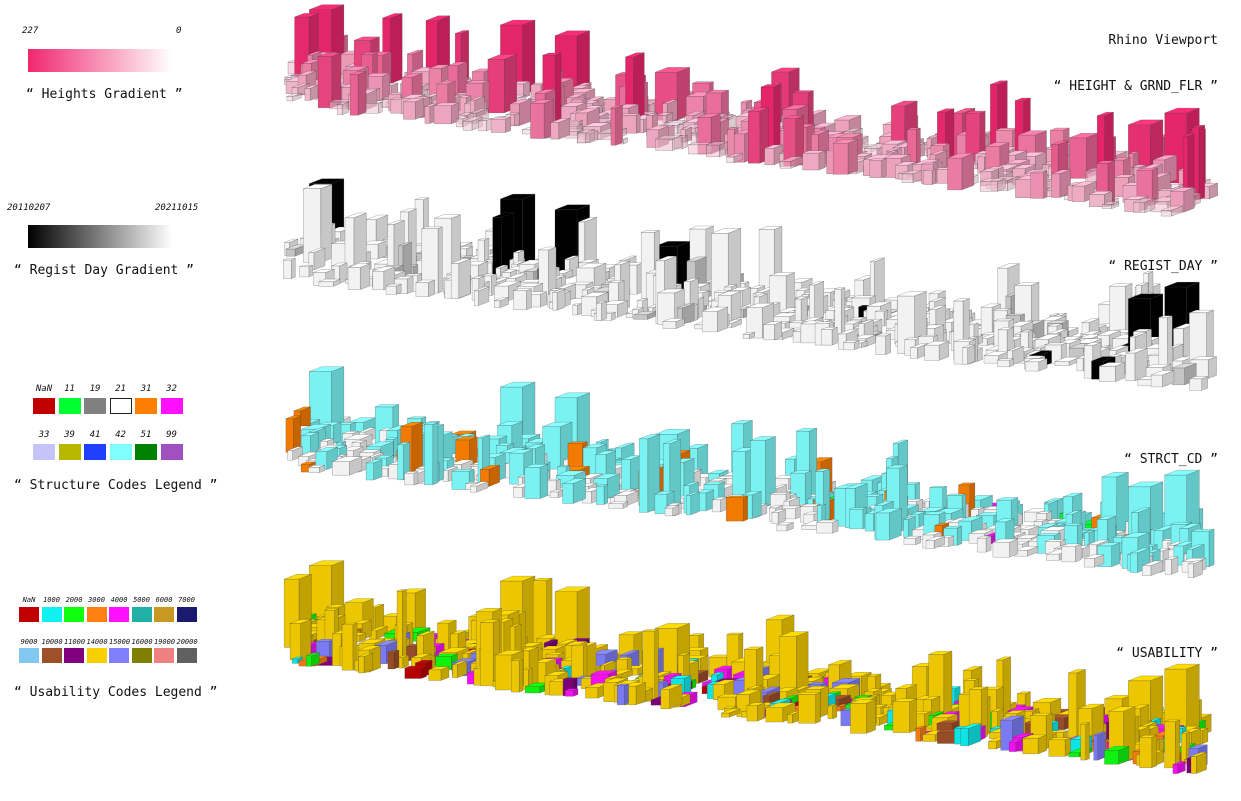 This screenshot has width=1241, height=801. Describe the element at coordinates (115, 250) in the screenshot. I see `structure-codes-legend: NaN 11 19 21 31 32 33 39 41 42 51 99` at that location.